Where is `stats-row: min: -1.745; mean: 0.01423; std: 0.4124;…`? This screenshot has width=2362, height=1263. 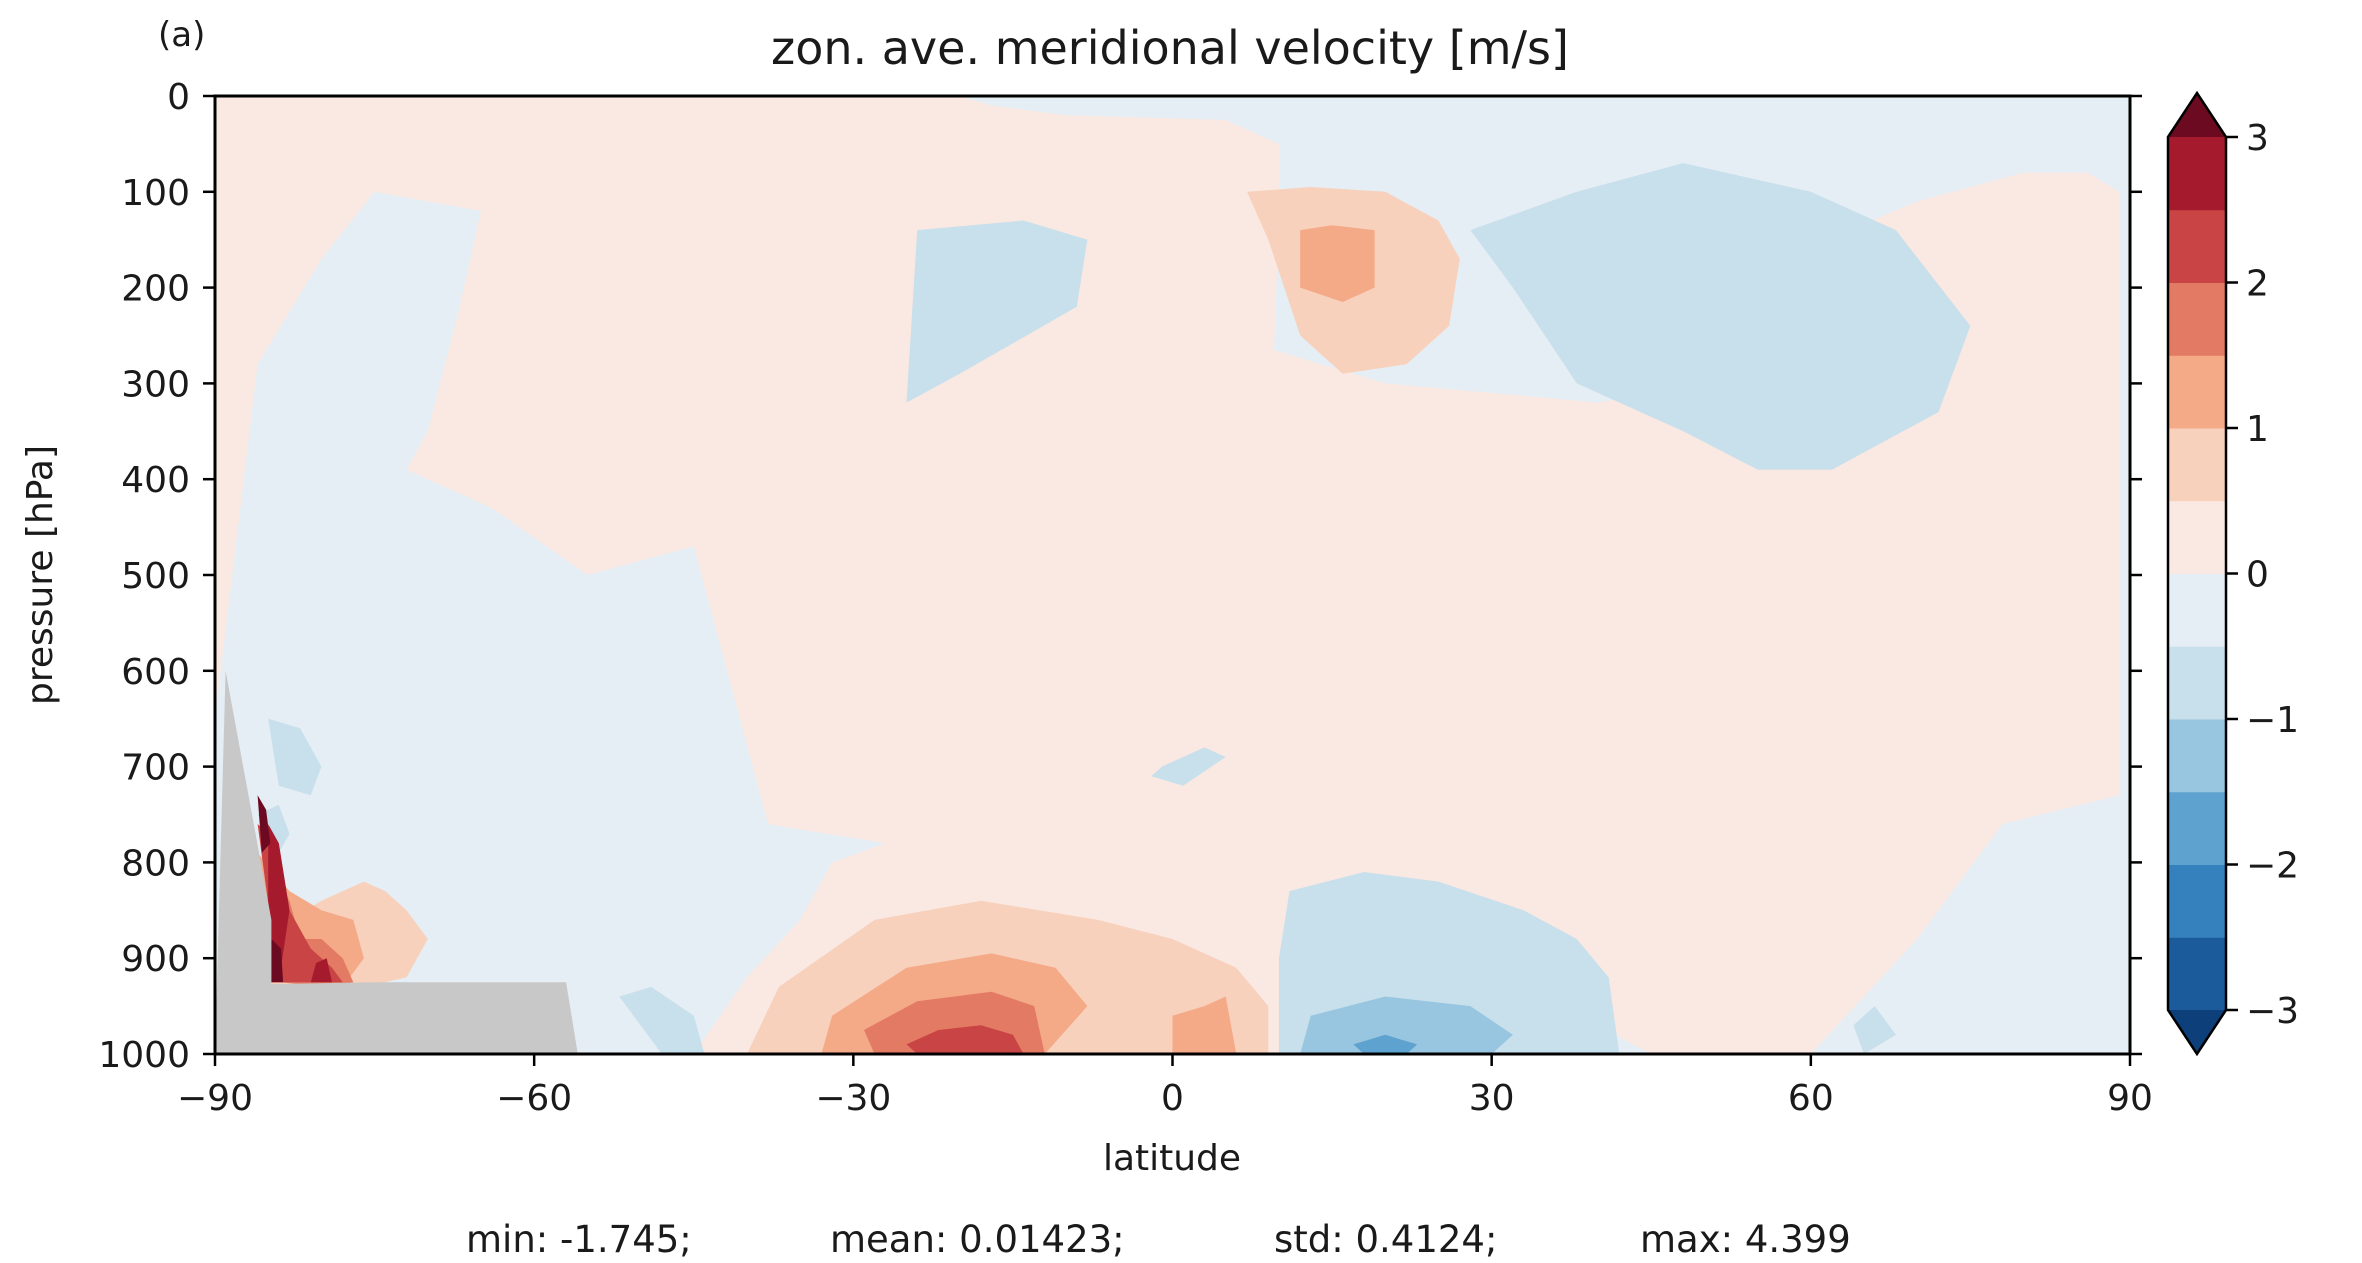
stats-row: min: -1.745; mean: 0.01423; std: 0.4124;… is located at coordinates (1158, 1239).